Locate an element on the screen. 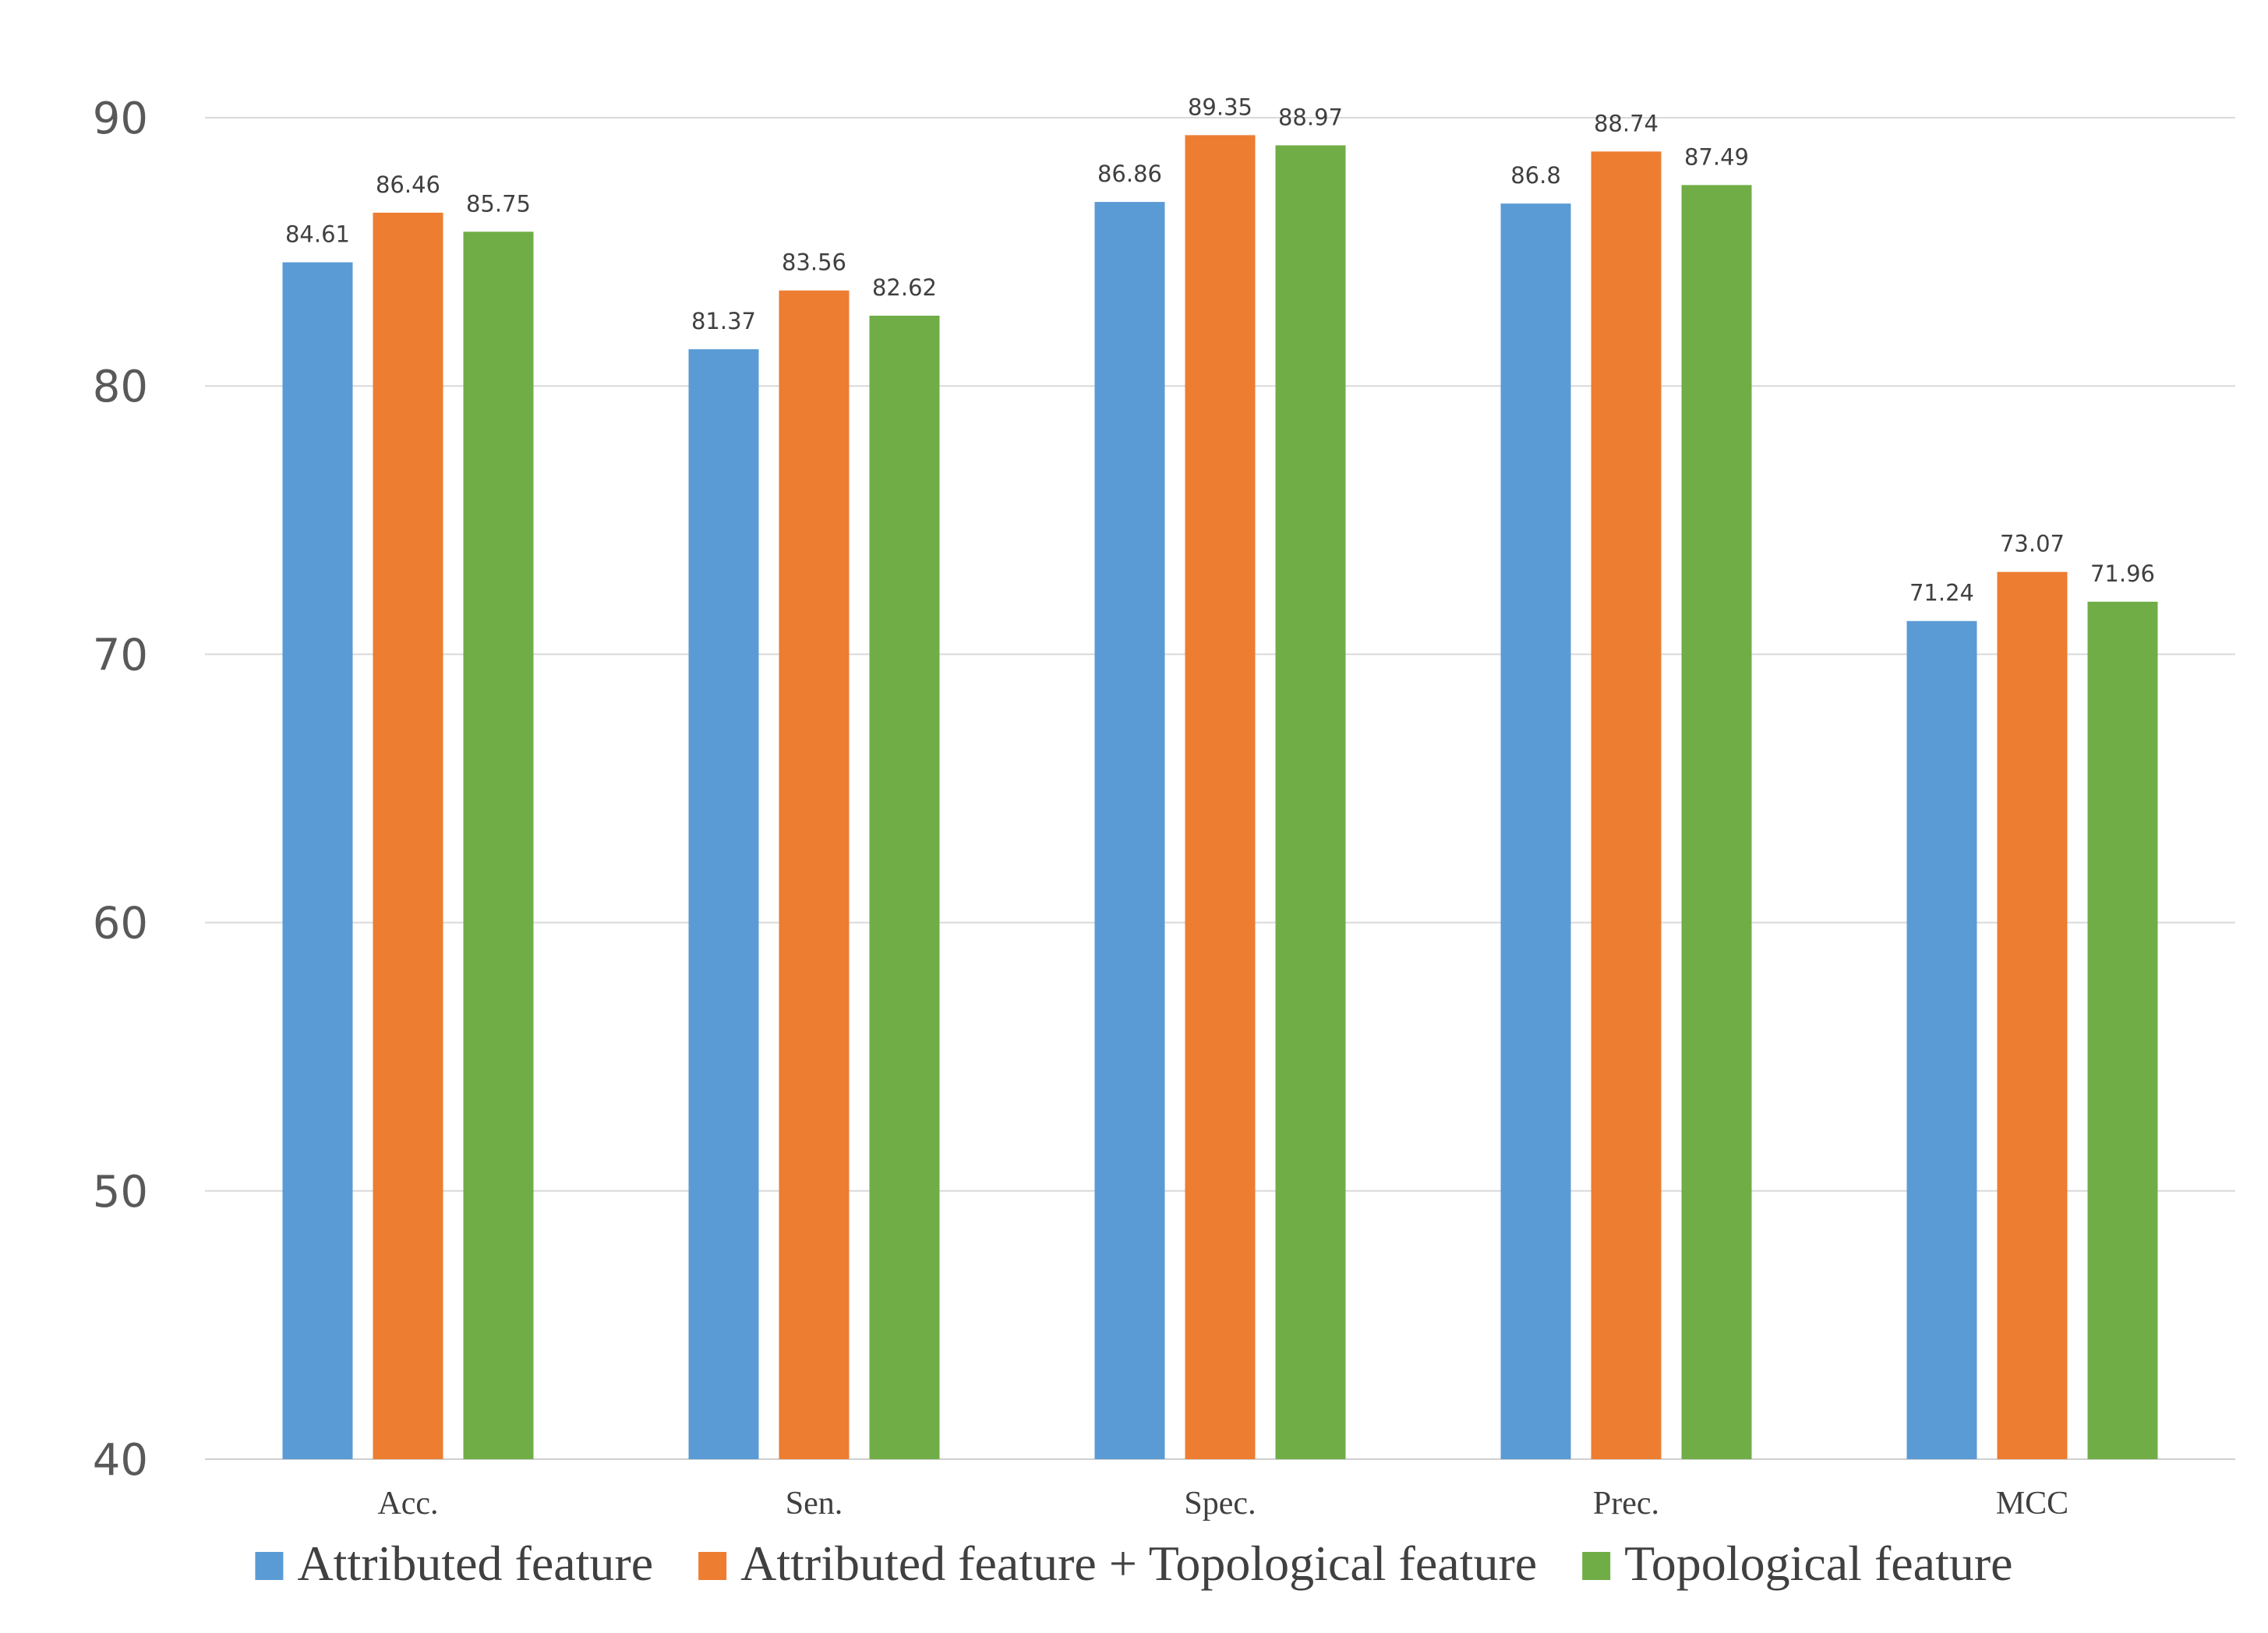 The width and height of the screenshot is (2268, 1633). x-tick-label: Acc. is located at coordinates (407, 1504).